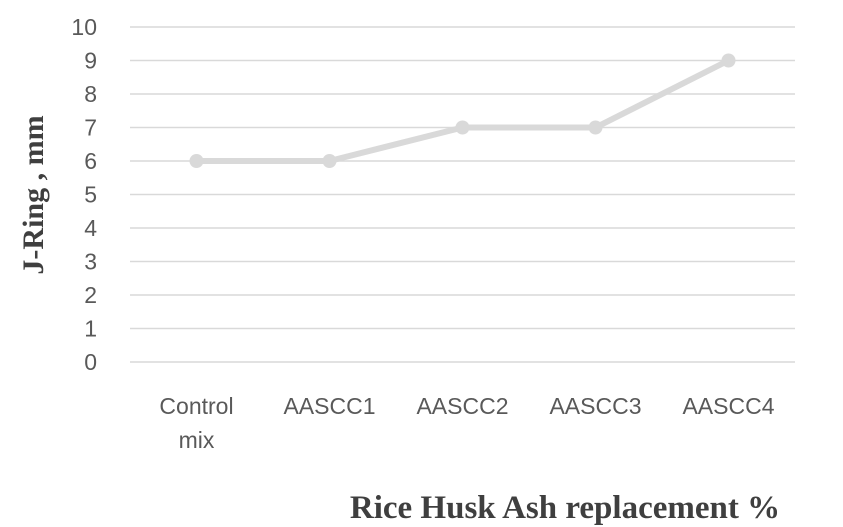 The width and height of the screenshot is (843, 527). I want to click on y-tick-label: 7, so click(90, 128).